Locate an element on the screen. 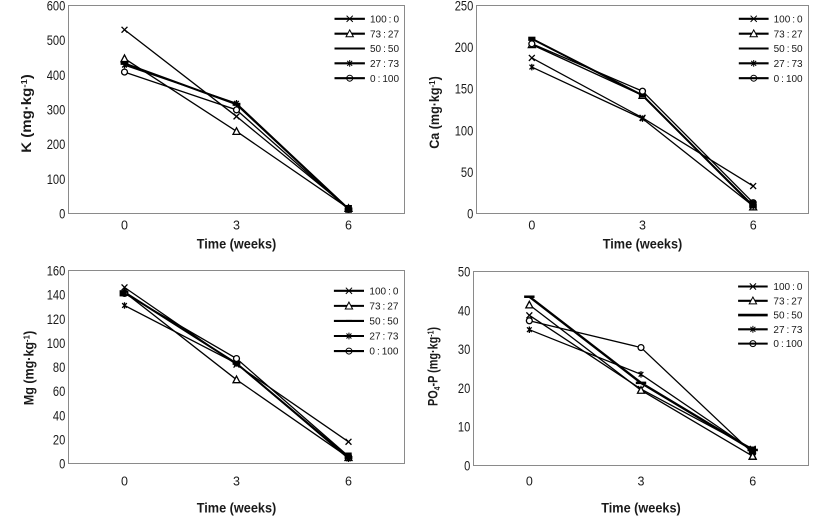 The image size is (832, 518). svg-text: 500 is located at coordinates (56, 40).